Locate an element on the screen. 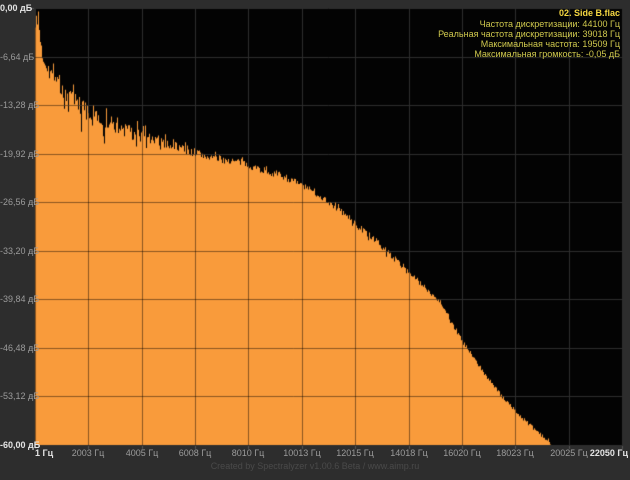 The width and height of the screenshot is (630, 480). db-tick-label: -53,12 дБ is located at coordinates (20, 396).